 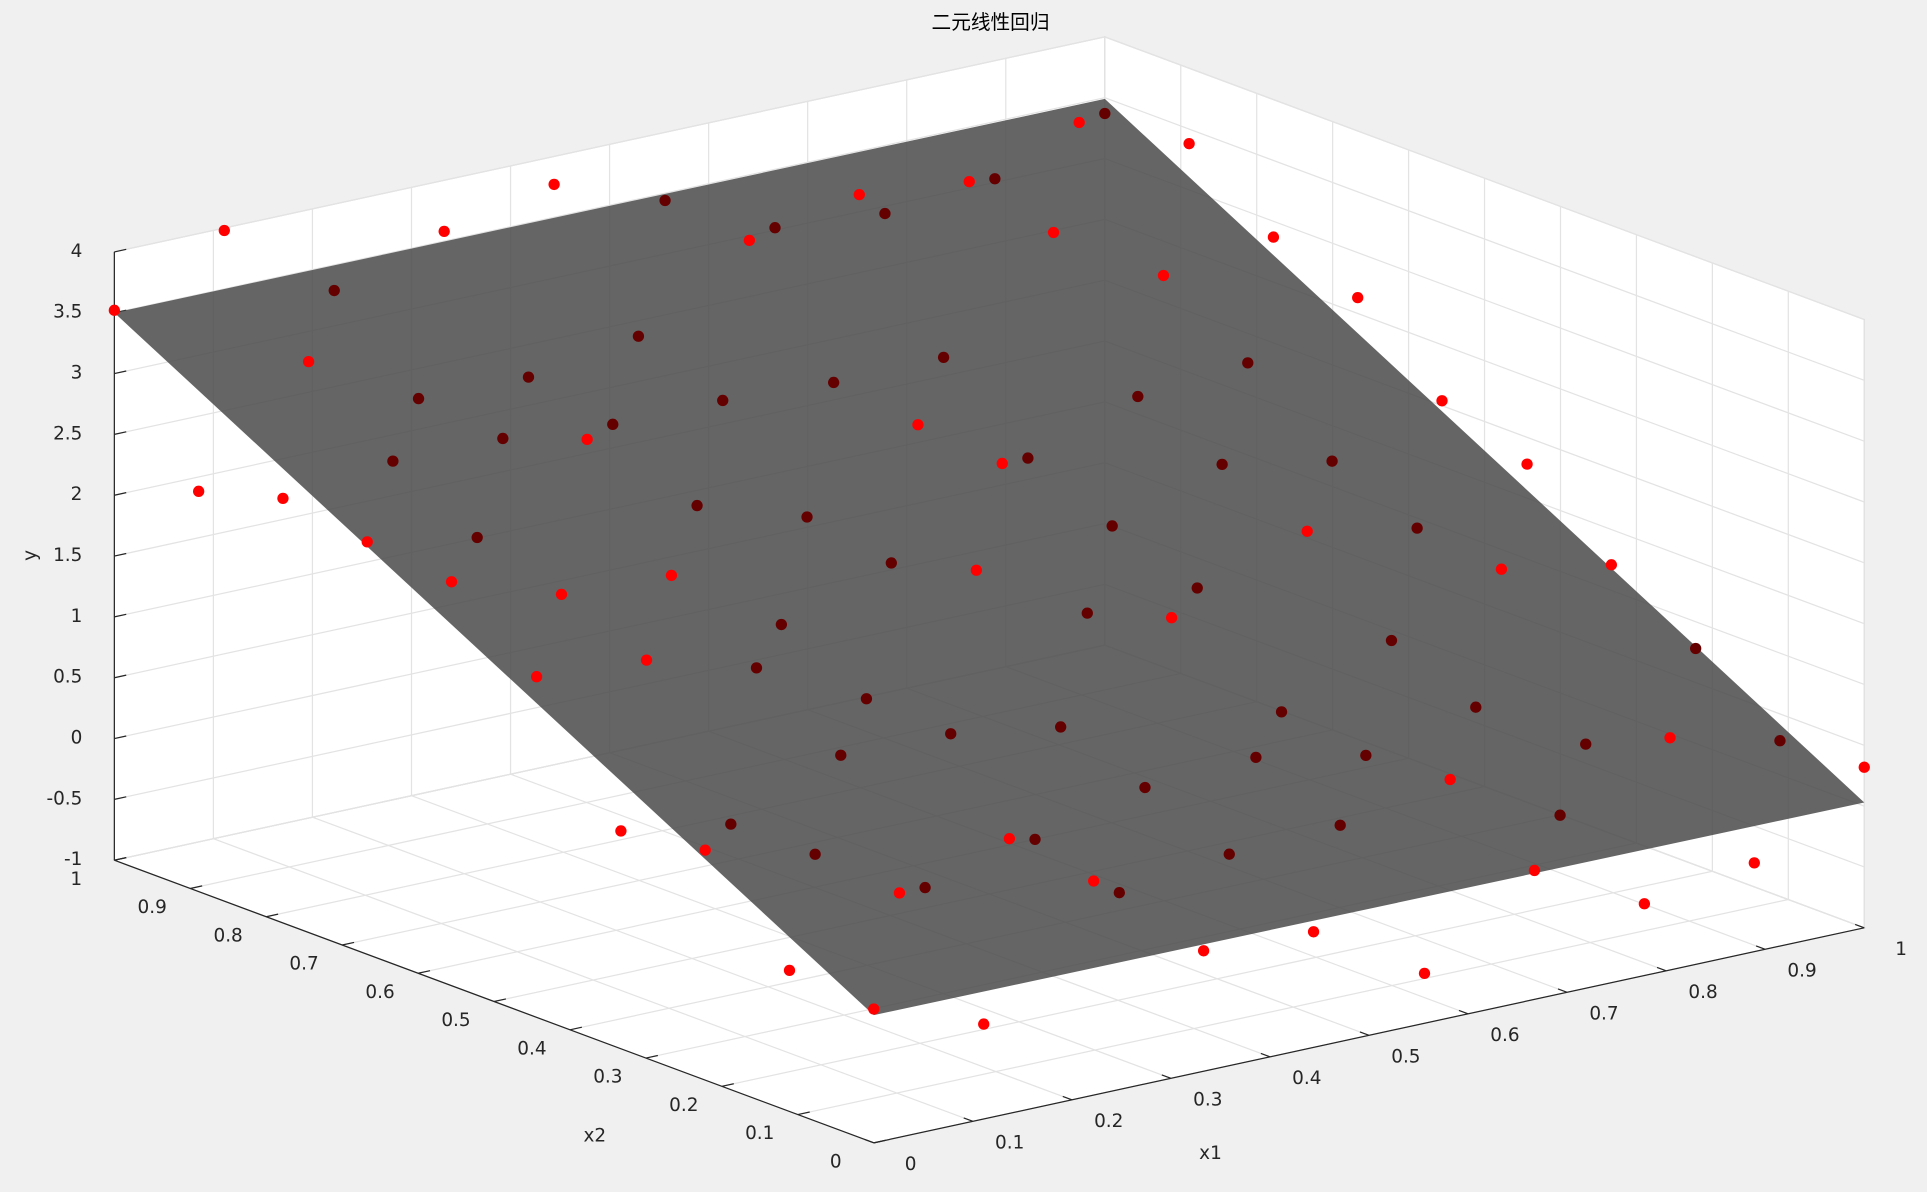 What do you see at coordinates (152, 907) in the screenshot?
I see `x2-tick-label: 0.9` at bounding box center [152, 907].